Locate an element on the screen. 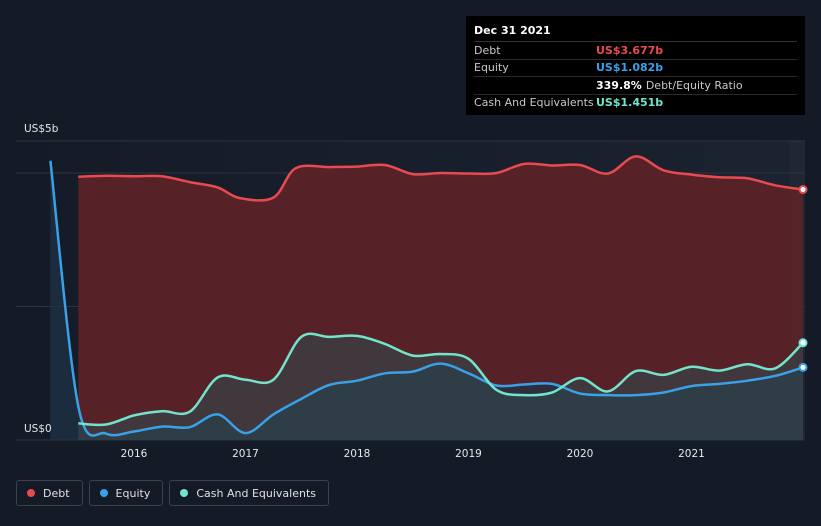 This screenshot has width=821, height=526. legend-dot-cash is located at coordinates (184, 493).